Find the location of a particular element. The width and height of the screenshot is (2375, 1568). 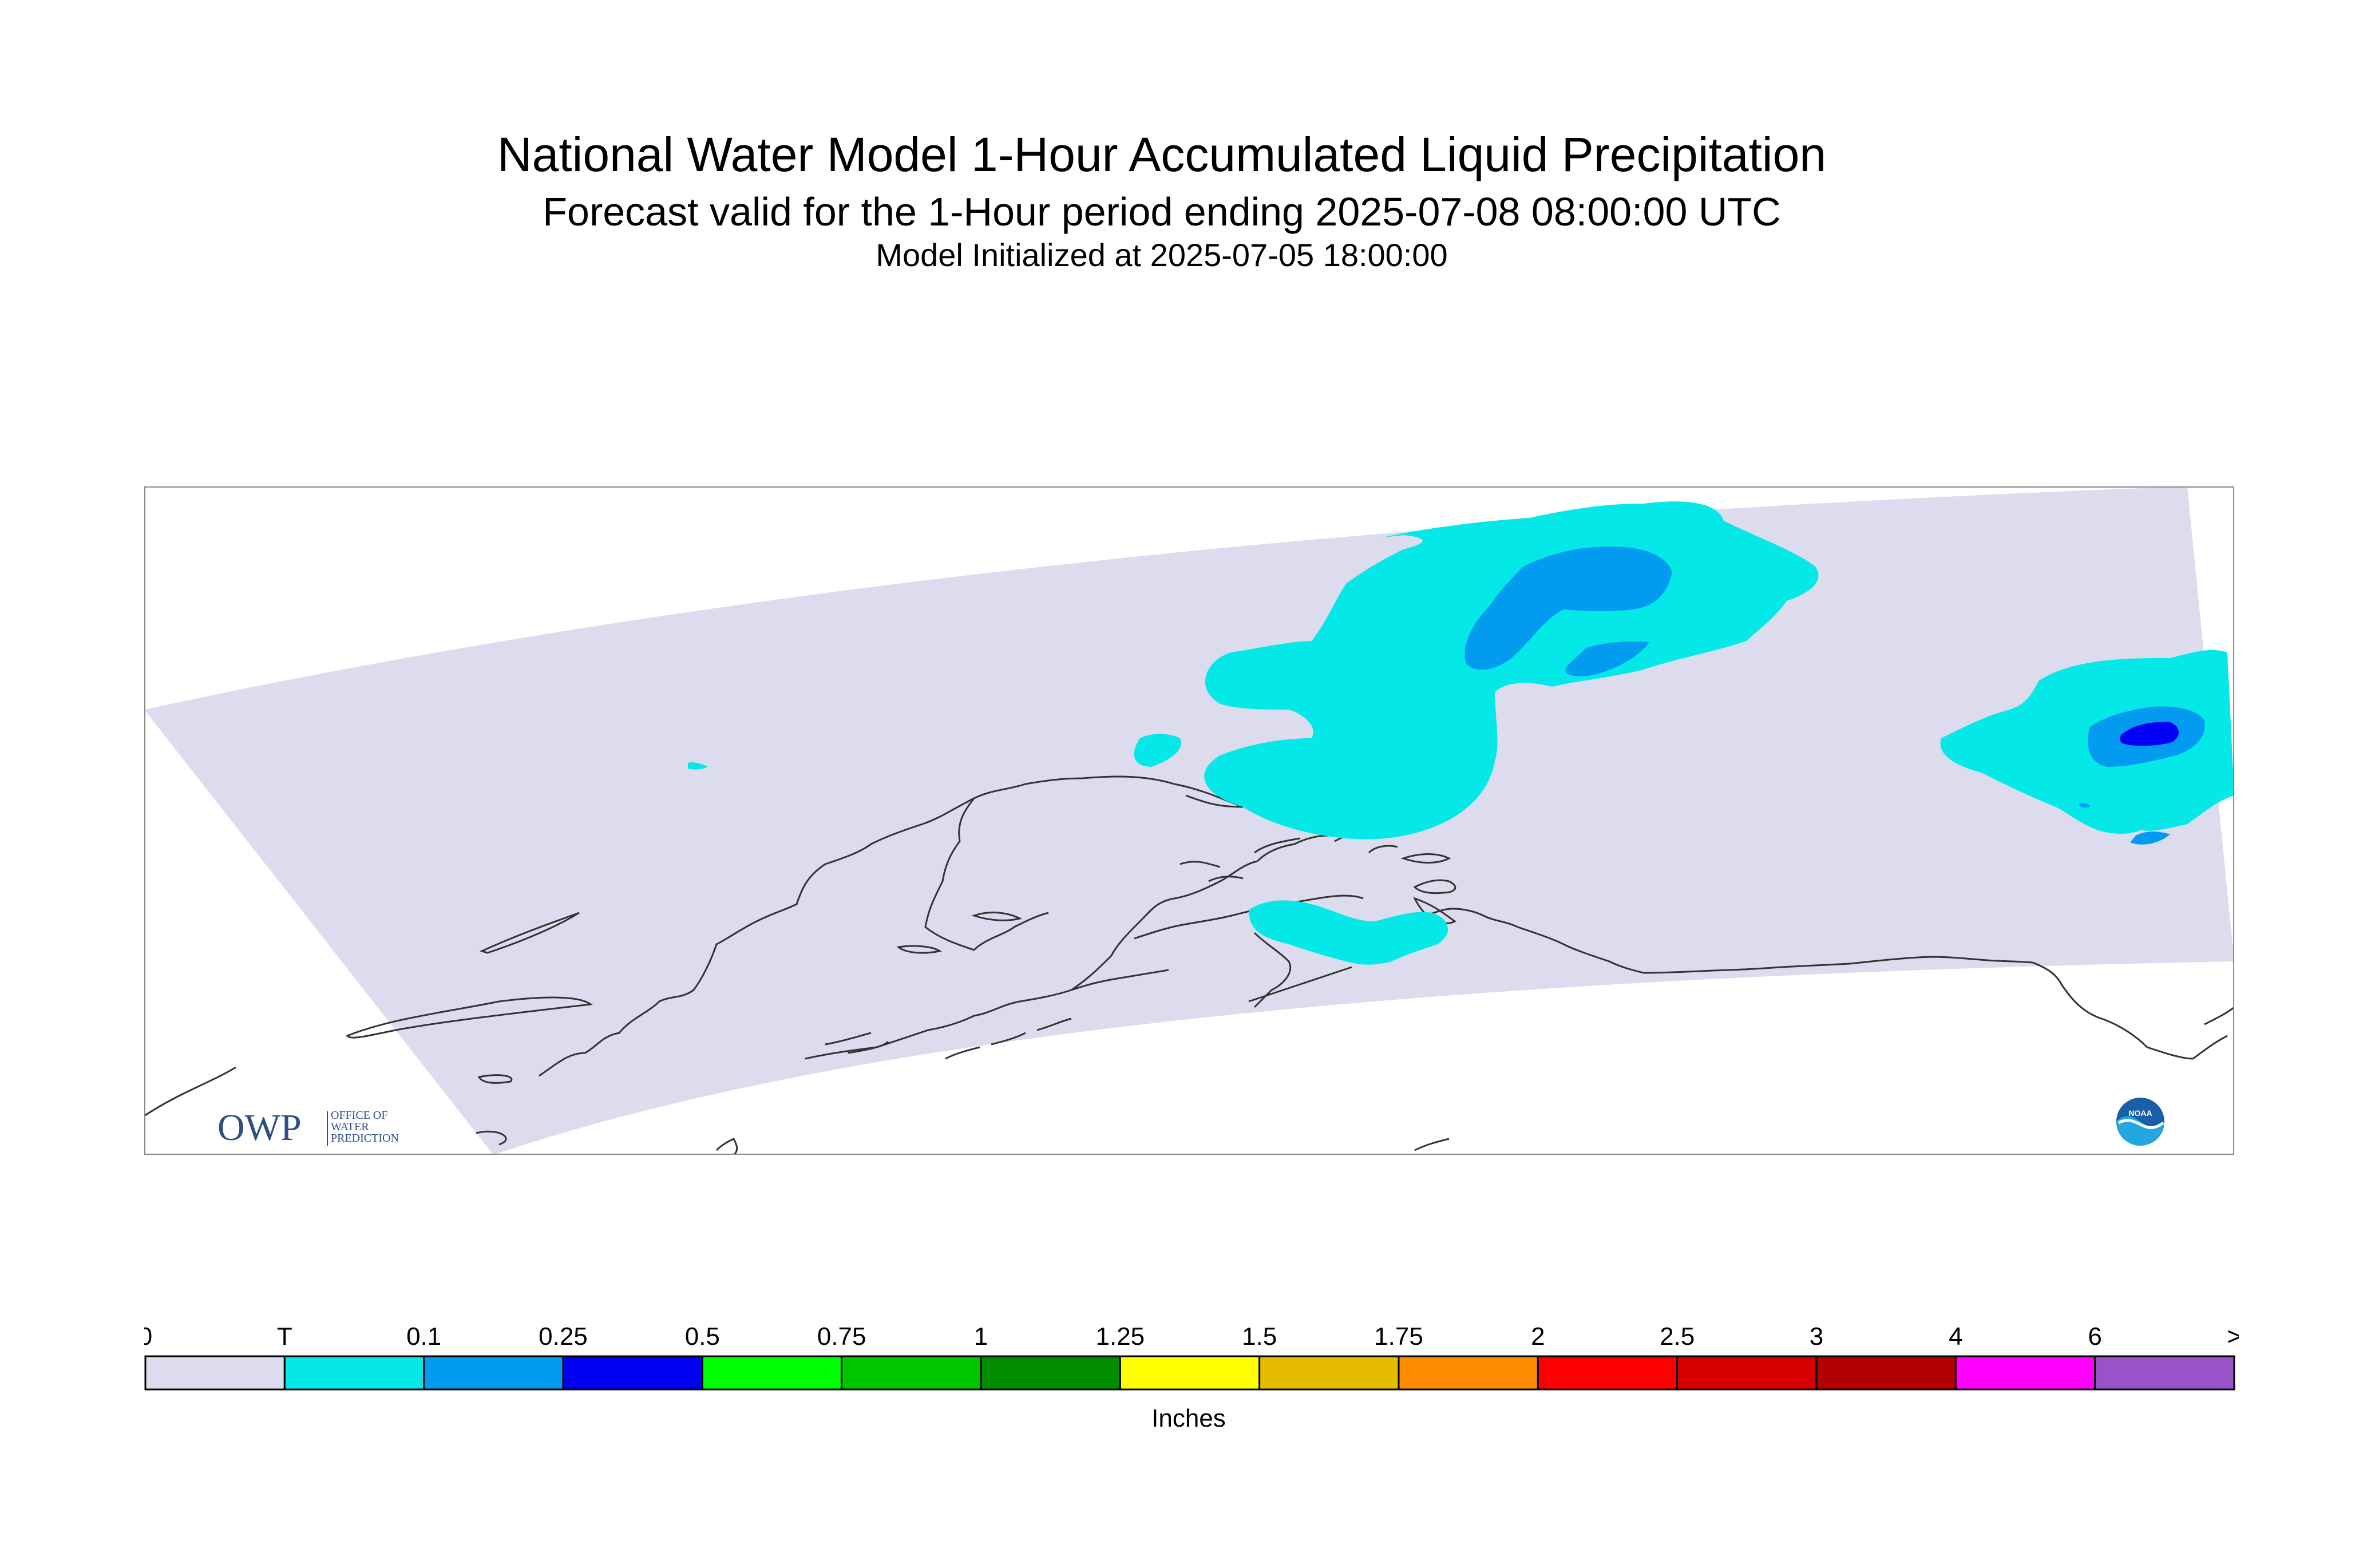

legend-tick-8: 1.5 is located at coordinates (1259, 1336).